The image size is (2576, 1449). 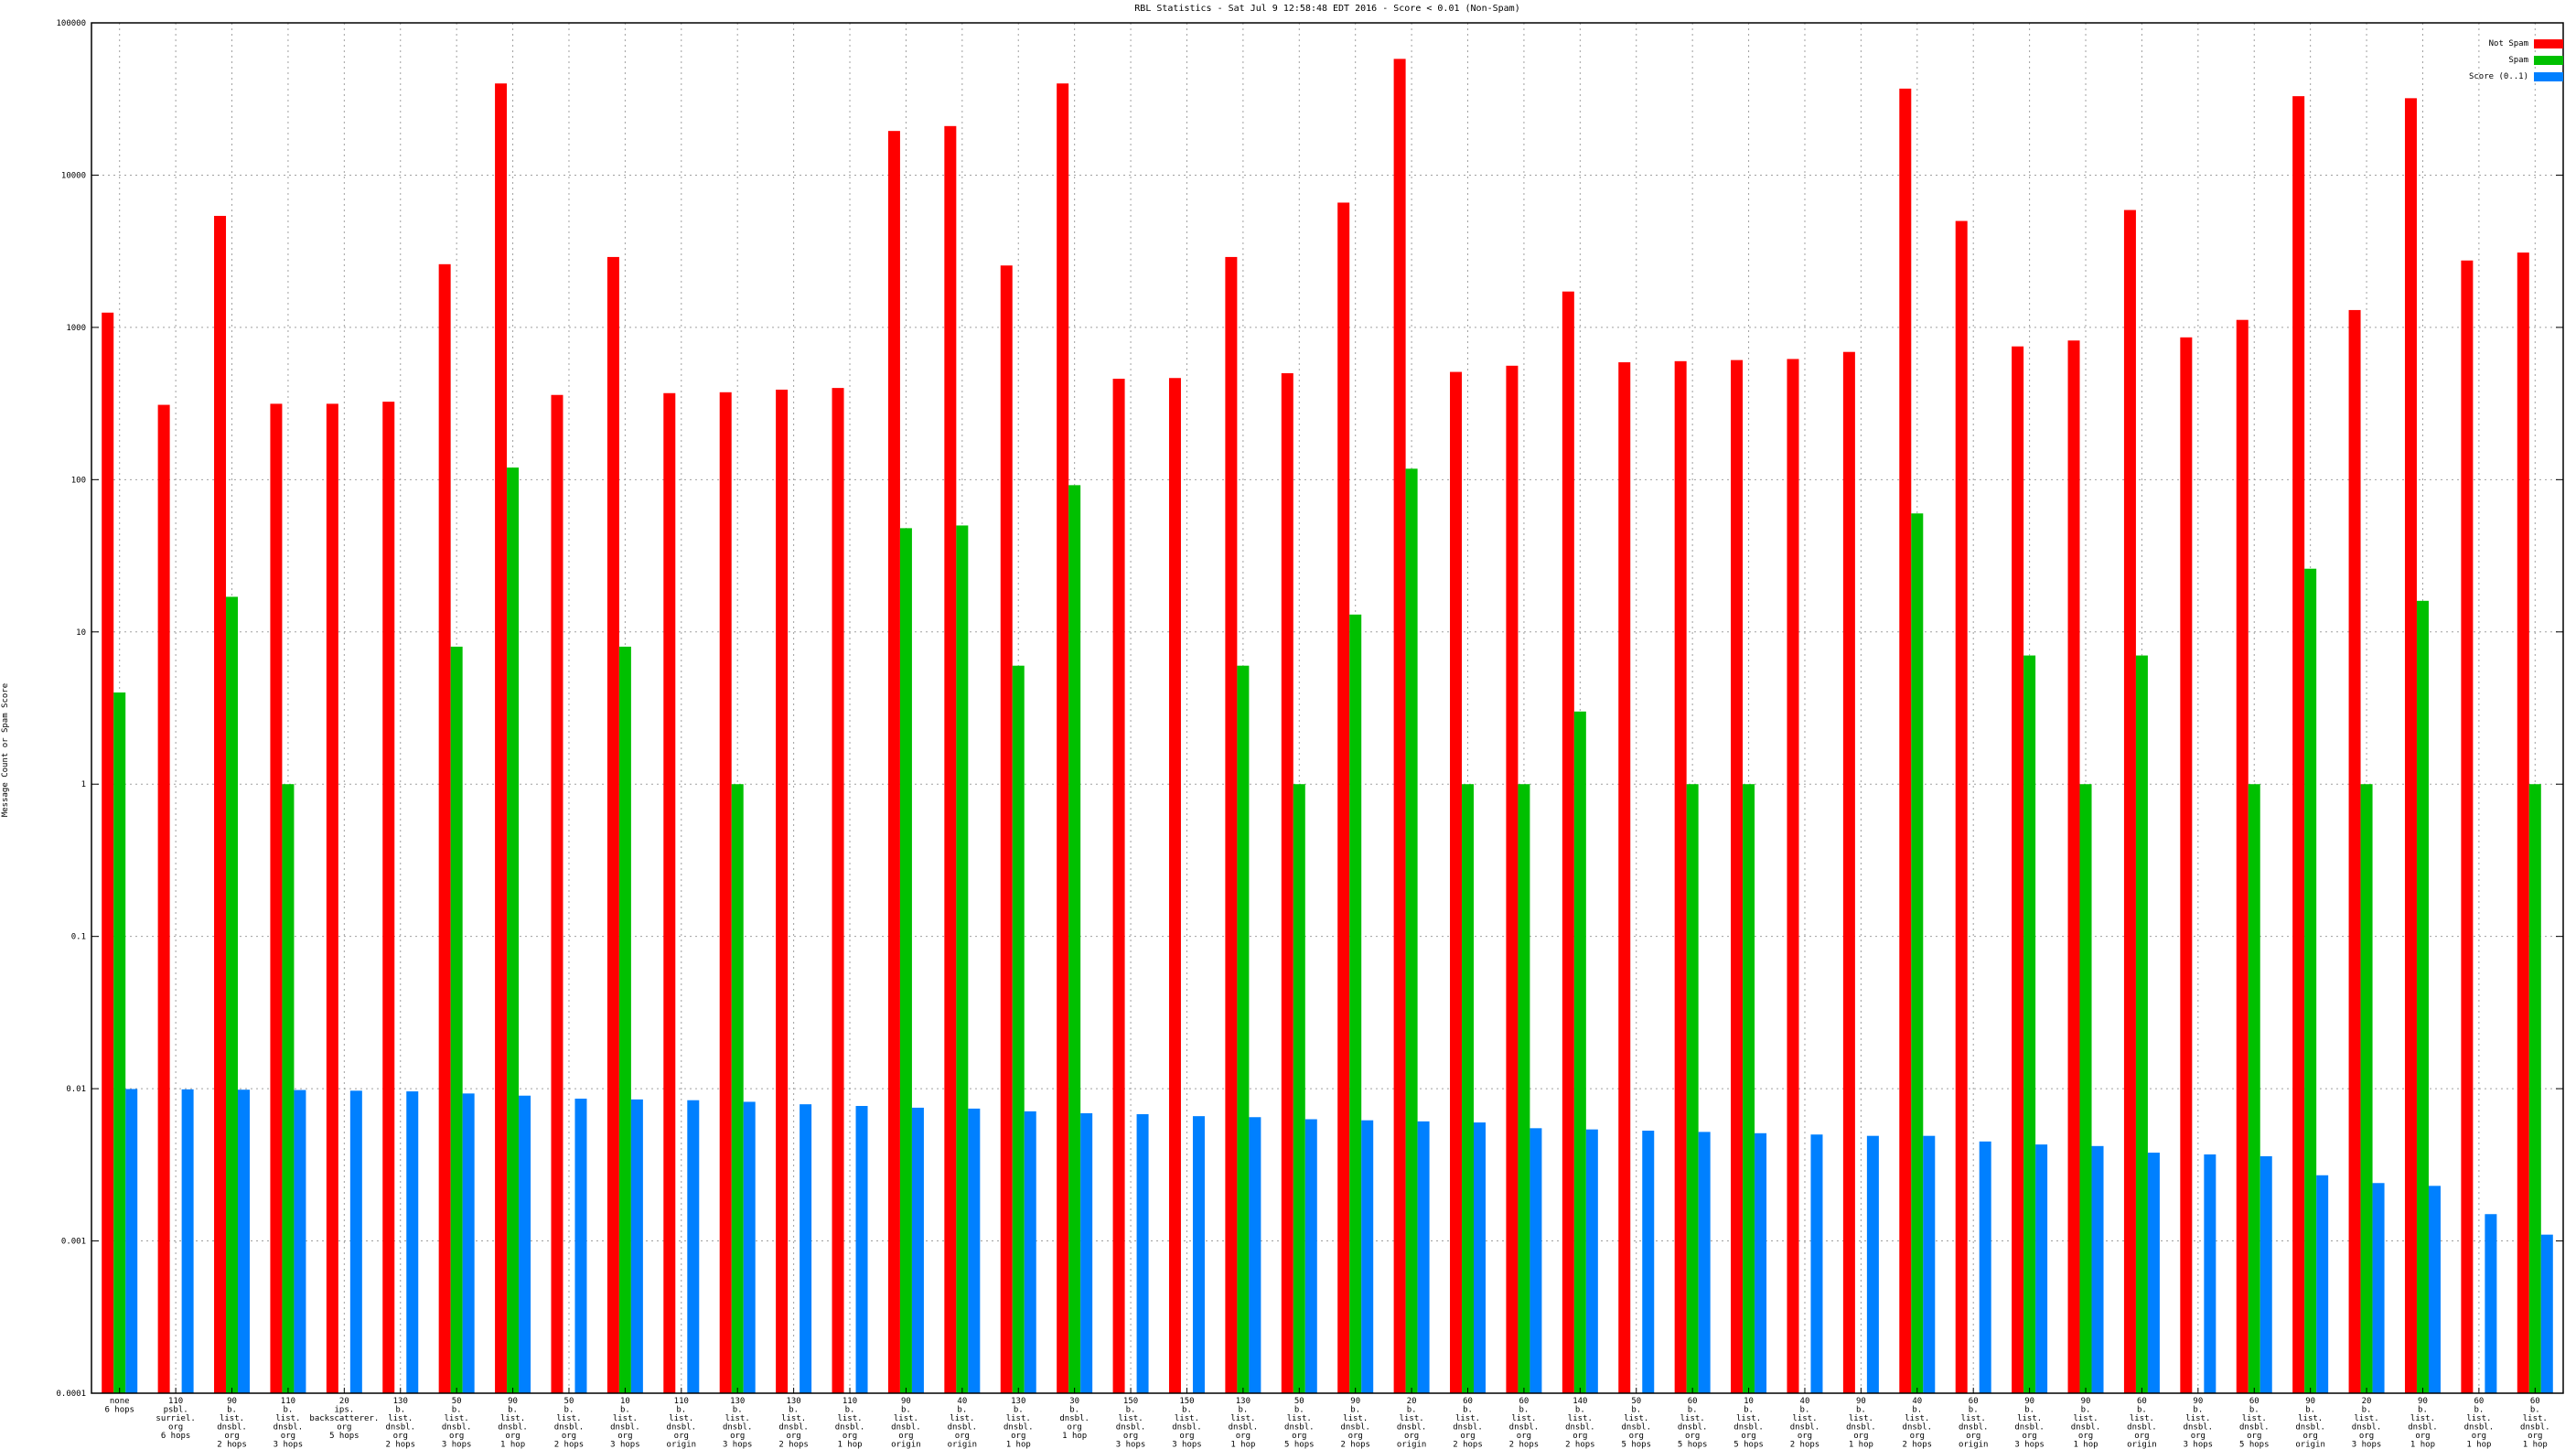 What do you see at coordinates (1918, 1423) in the screenshot?
I see `x-category-label: 40 b. list. dnsbl. org 2 hops` at bounding box center [1918, 1423].